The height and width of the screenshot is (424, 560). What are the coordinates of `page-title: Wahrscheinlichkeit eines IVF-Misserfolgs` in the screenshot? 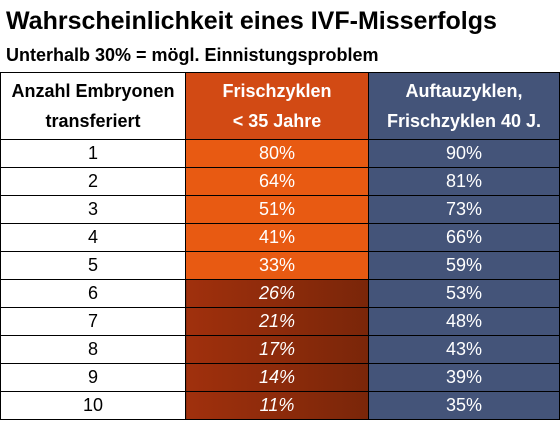 It's located at (251, 21).